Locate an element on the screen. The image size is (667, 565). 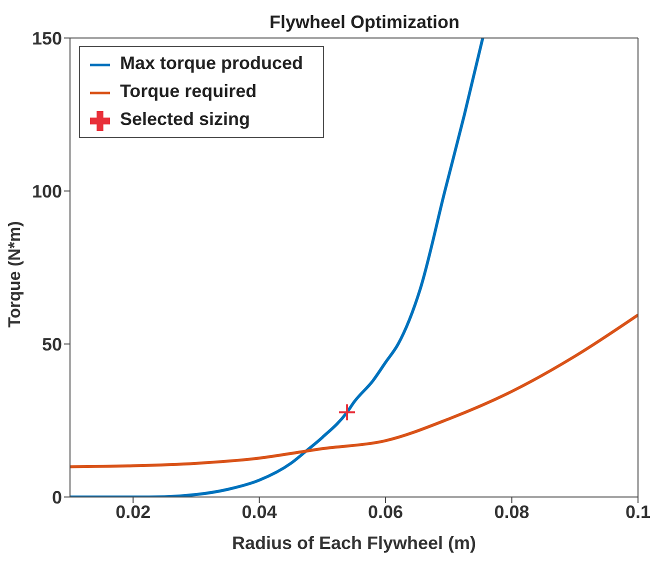
x-tick-label: 0.1 is located at coordinates (638, 512).